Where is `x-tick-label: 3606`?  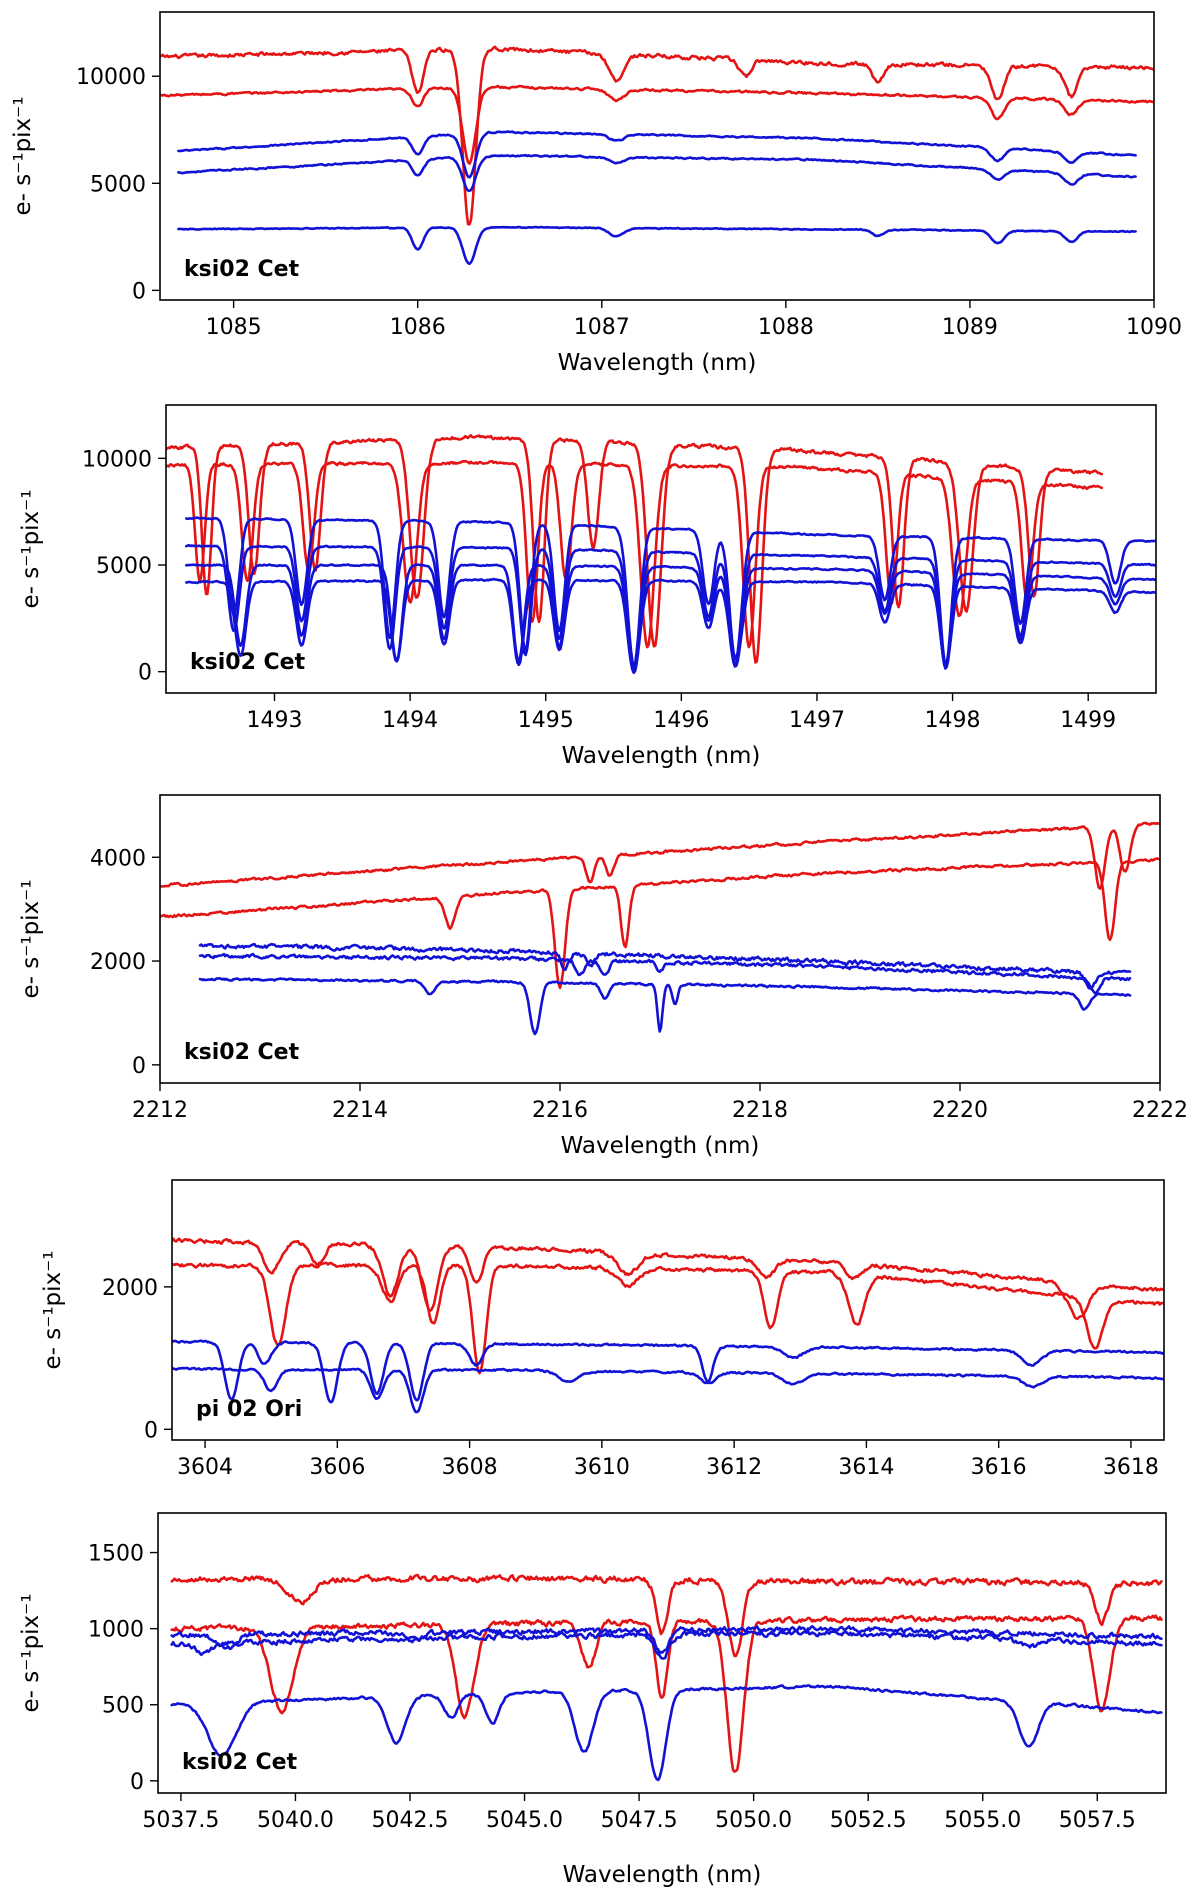
x-tick-label: 3606 is located at coordinates (337, 1467).